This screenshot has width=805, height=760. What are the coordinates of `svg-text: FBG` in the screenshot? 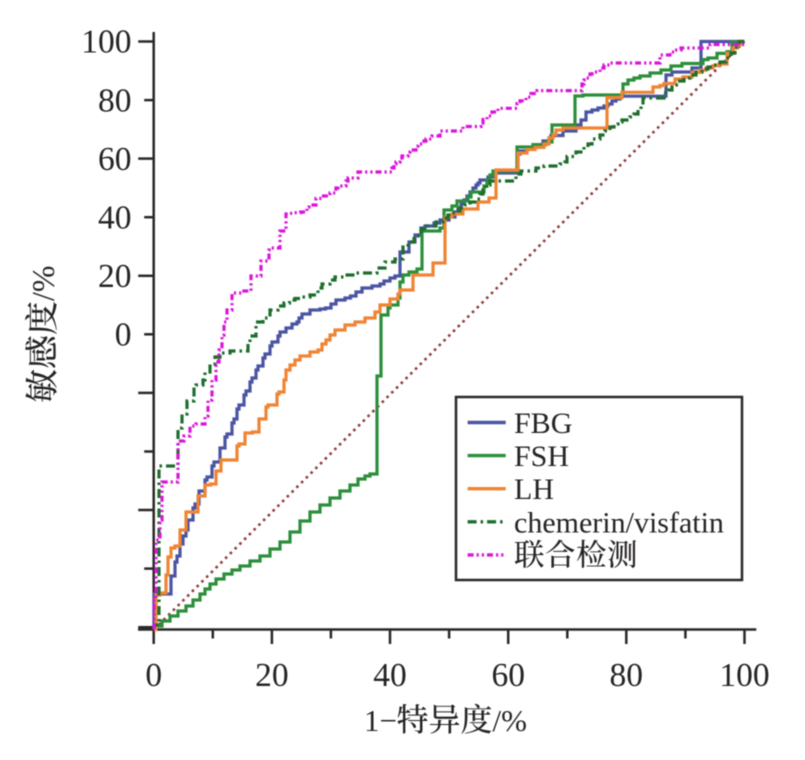 It's located at (543, 423).